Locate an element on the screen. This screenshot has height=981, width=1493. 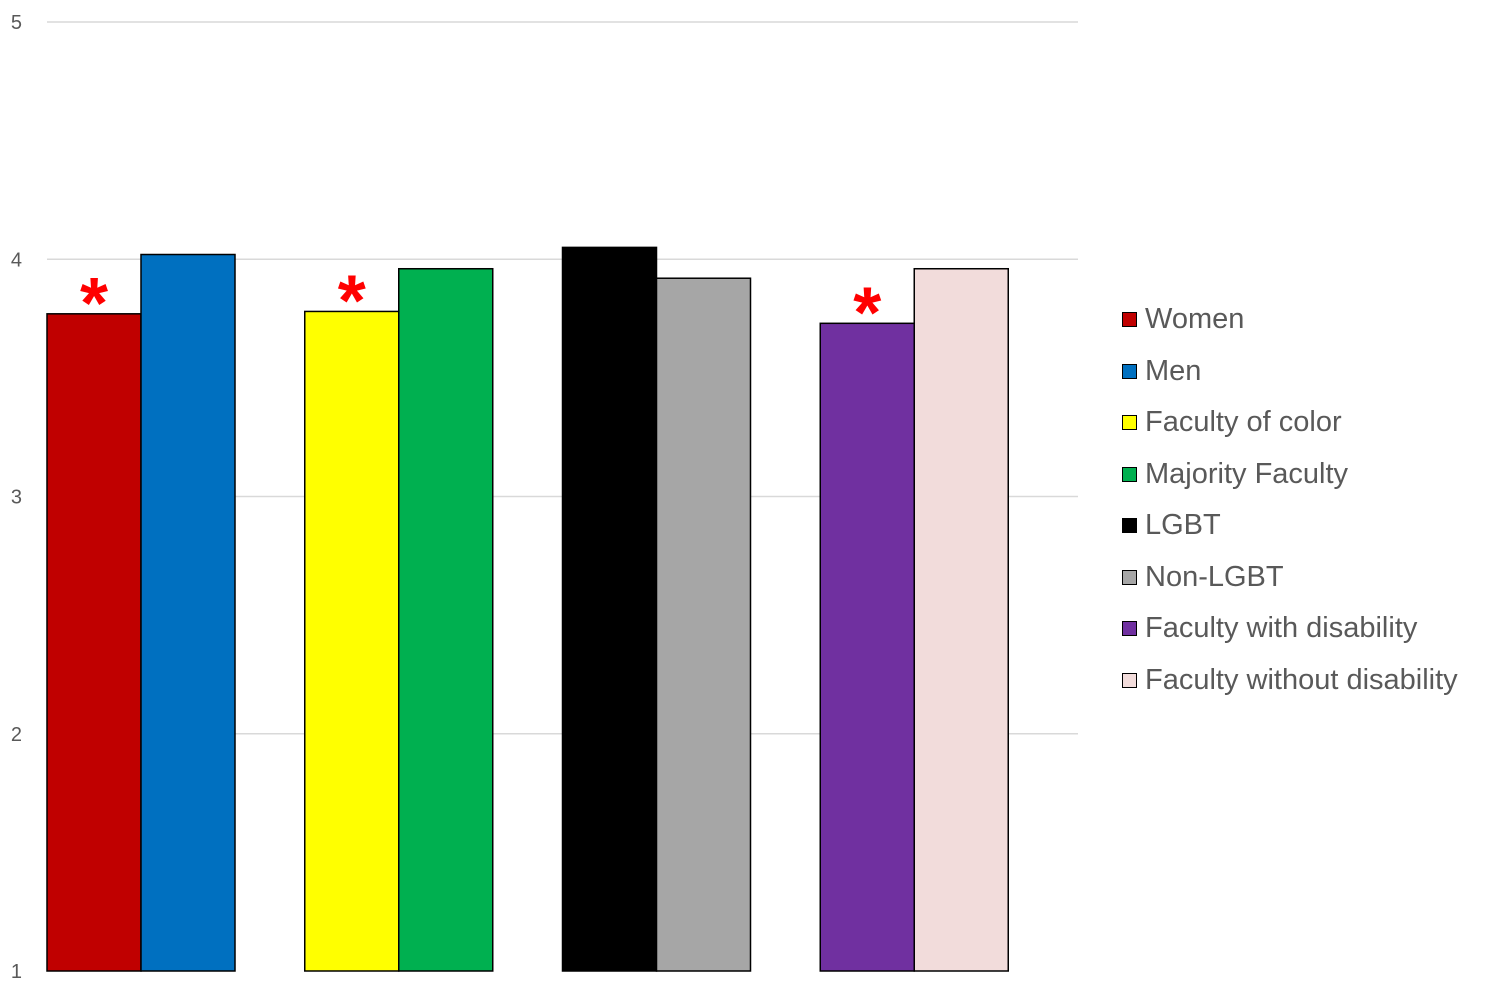
legend-label: Faculty without disability is located at coordinates (1301, 679).